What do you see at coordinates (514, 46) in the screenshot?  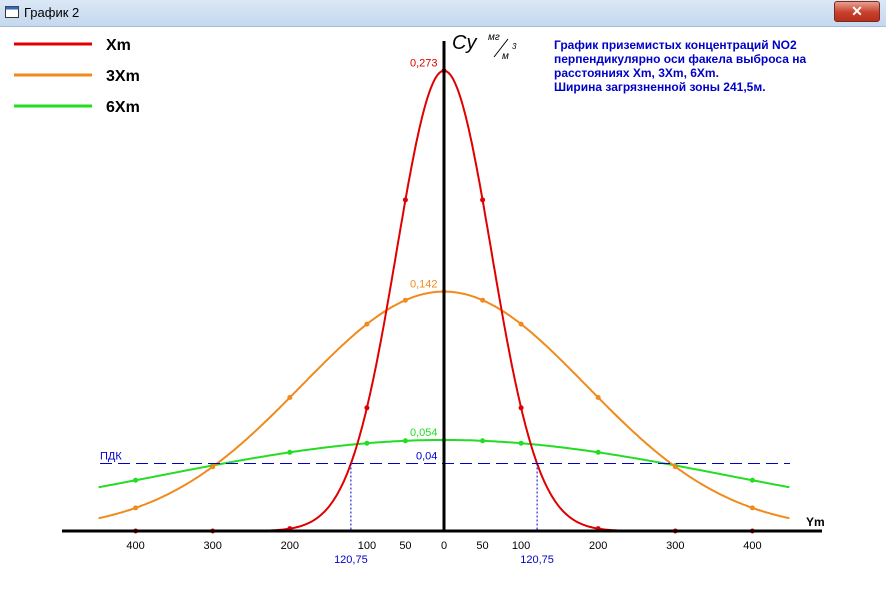 I see `y-axis-unit-exp: 3` at bounding box center [514, 46].